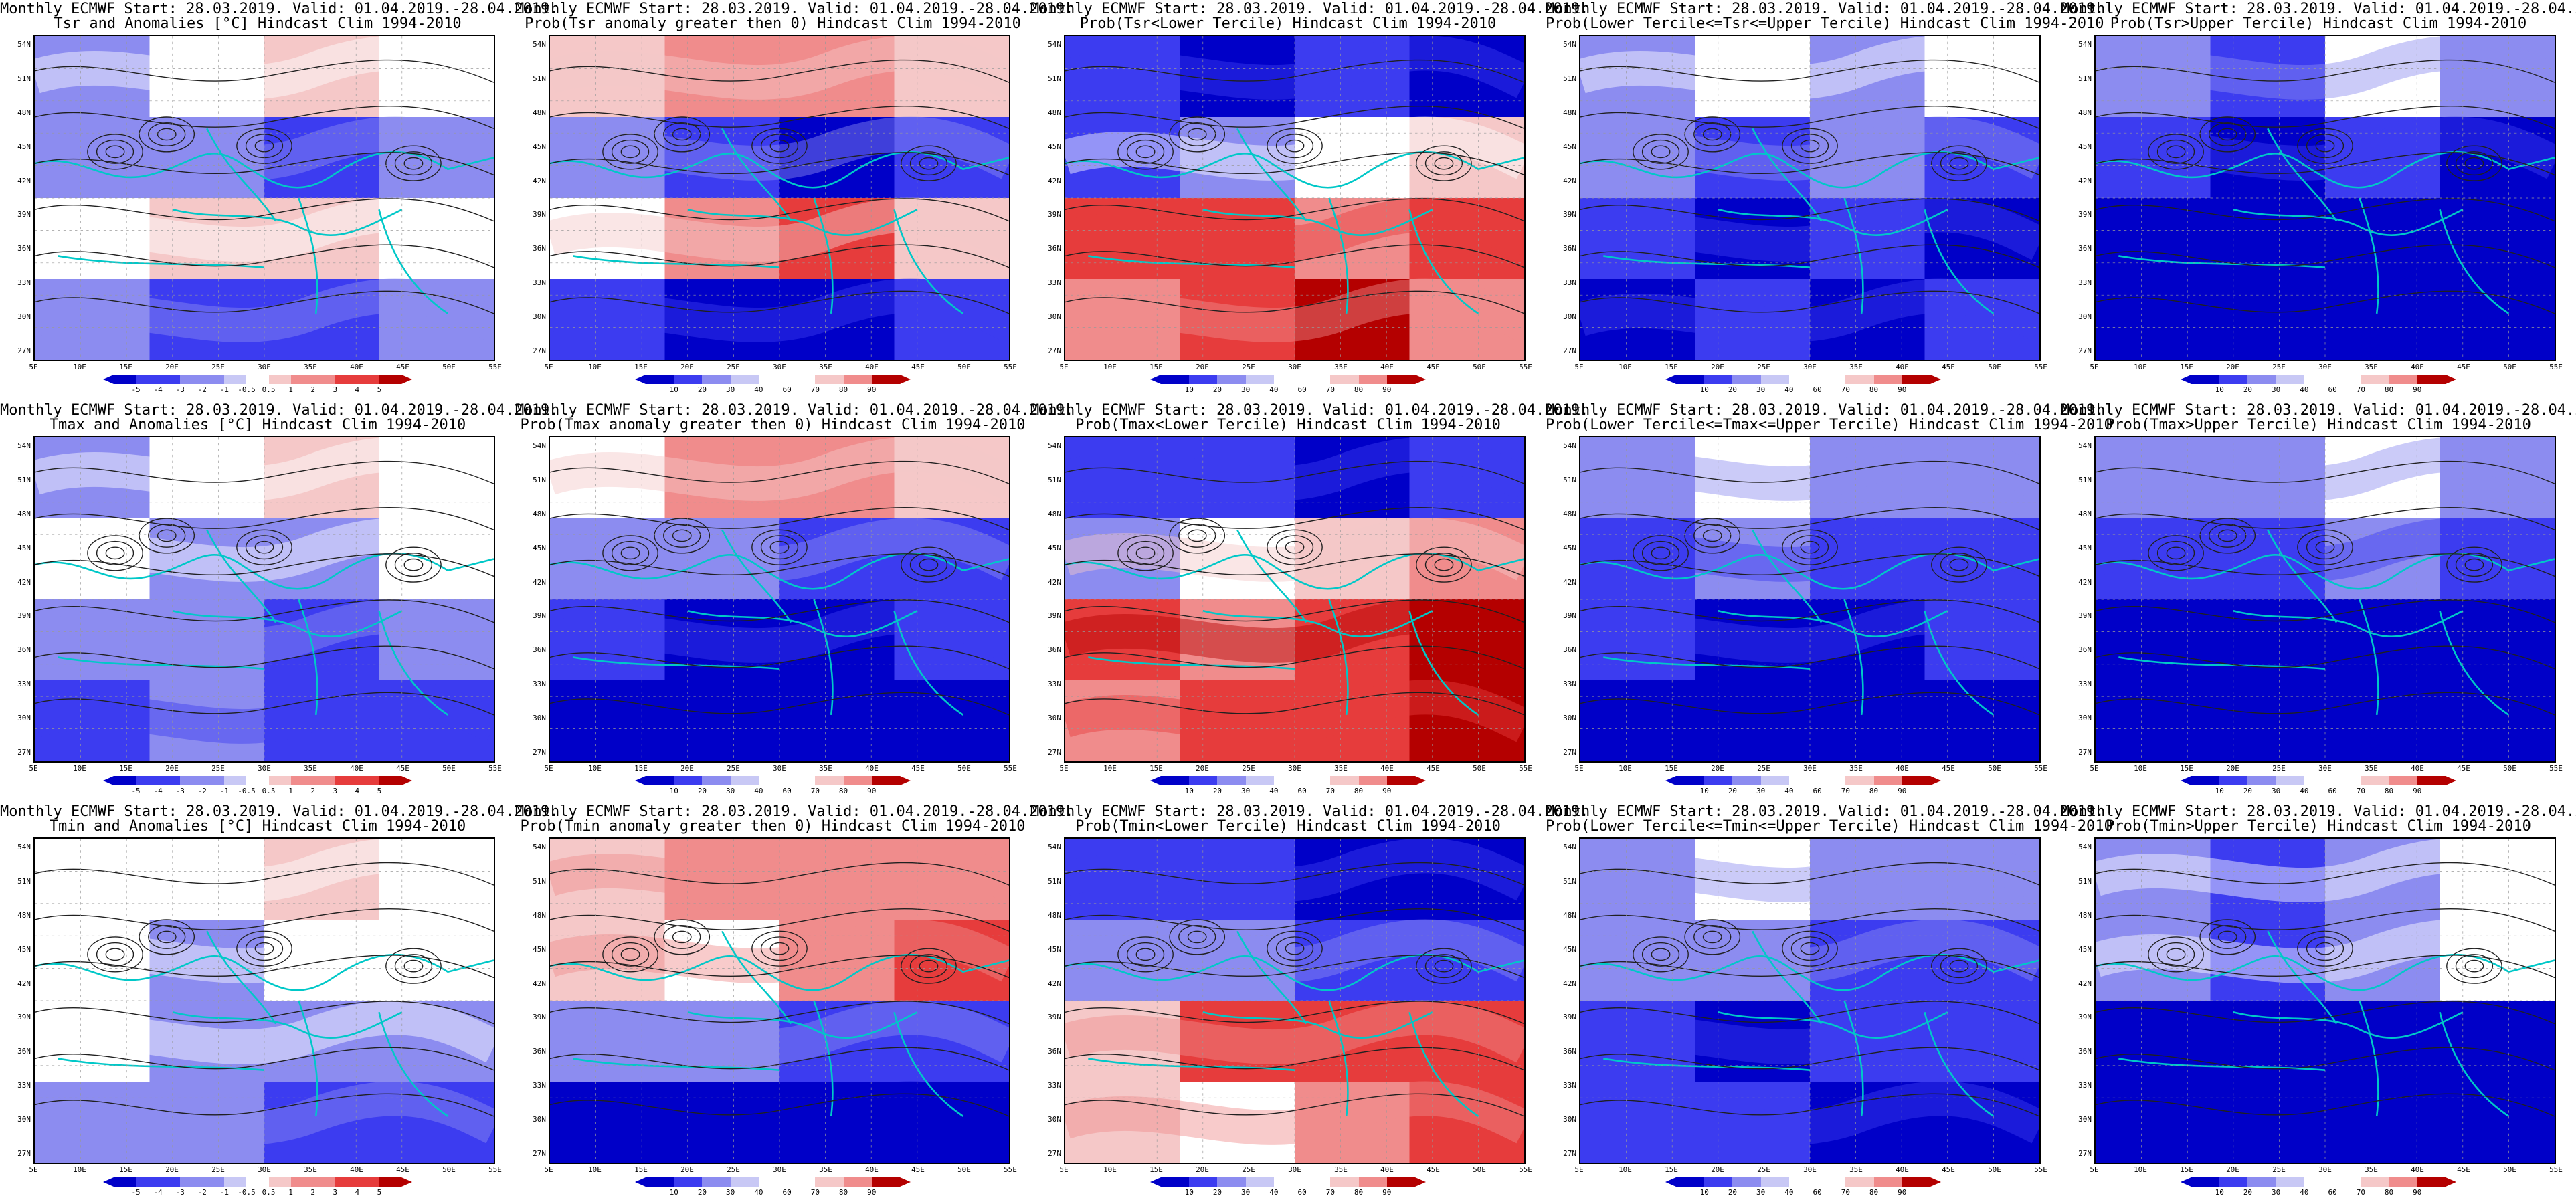 The width and height of the screenshot is (2576, 1204). I want to click on lat-label: 51N, so click(1570, 78).